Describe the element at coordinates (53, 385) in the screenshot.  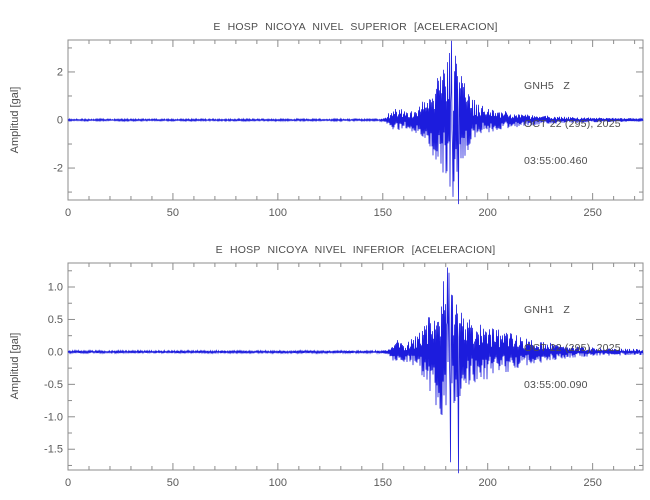
I see `y-tick-label: -0.5` at that location.